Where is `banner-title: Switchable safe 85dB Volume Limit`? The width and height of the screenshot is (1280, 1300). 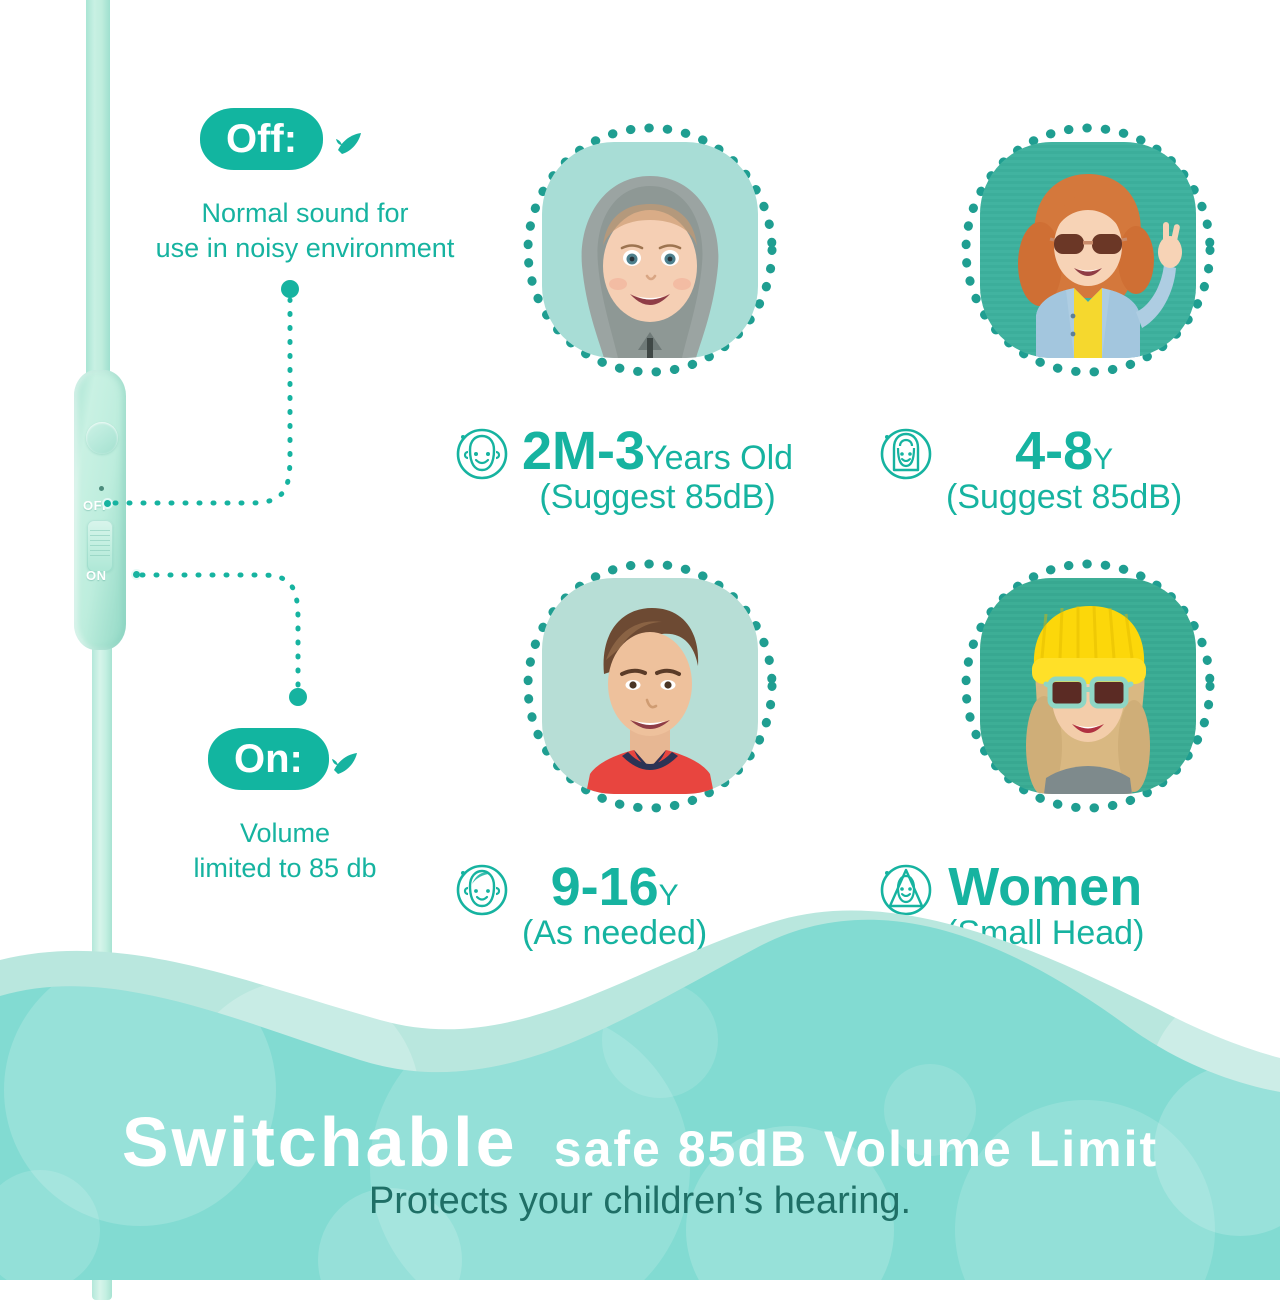 banner-title: Switchable safe 85dB Volume Limit is located at coordinates (640, 1142).